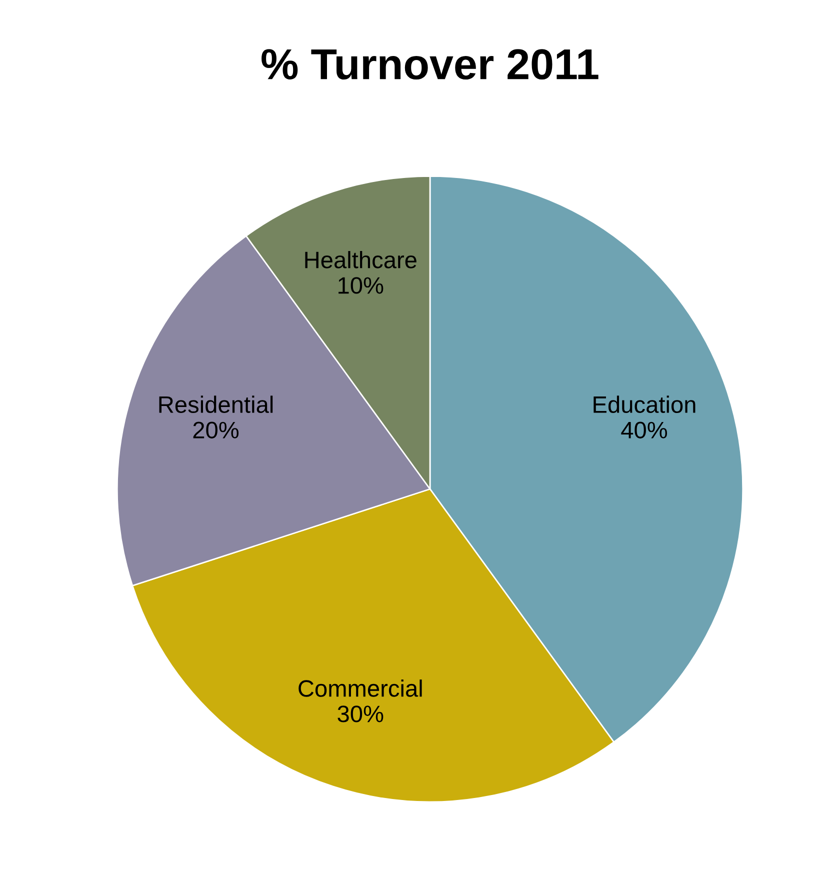  I want to click on slice-label: Education, so click(645, 405).